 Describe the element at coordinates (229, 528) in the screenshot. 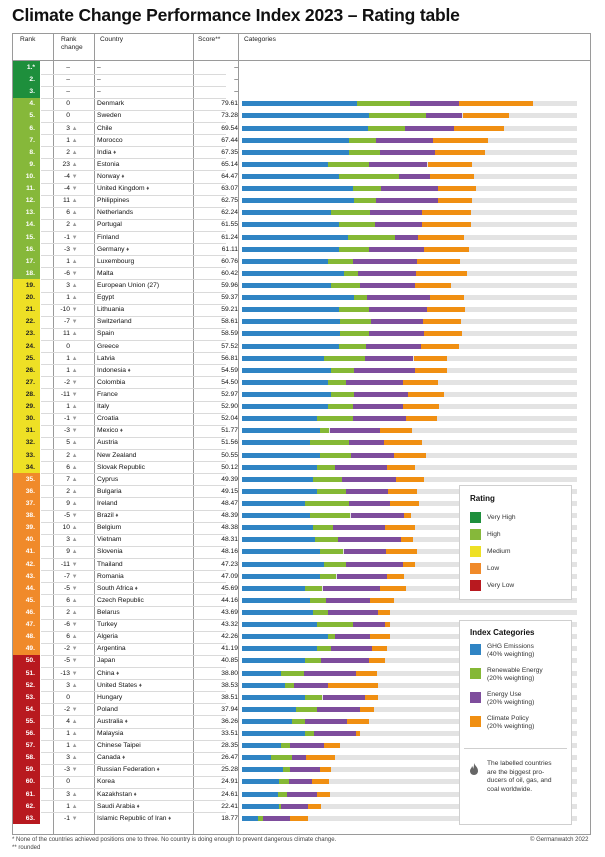

I see `score-cell: 48.38` at that location.